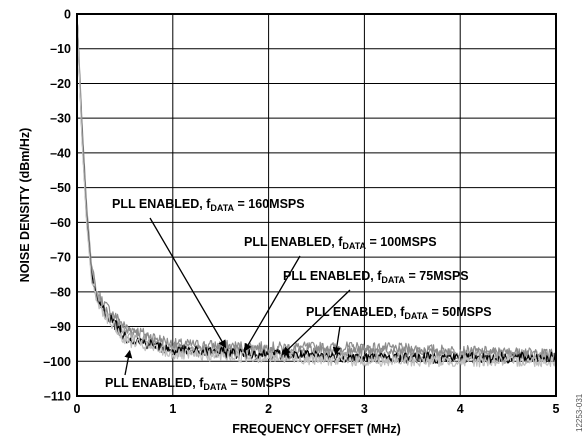  What do you see at coordinates (579, 412) in the screenshot?
I see `figure-id: 12253-031` at bounding box center [579, 412].